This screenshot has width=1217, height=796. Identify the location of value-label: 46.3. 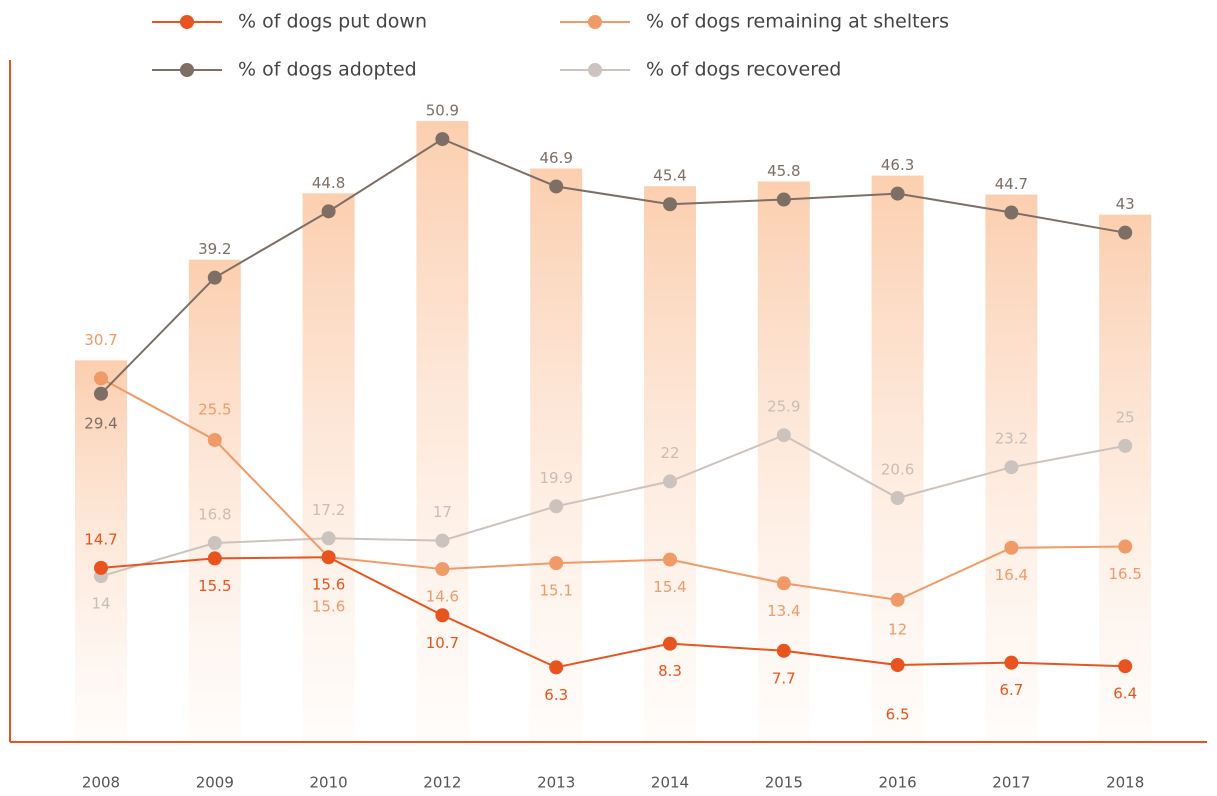
(897, 165).